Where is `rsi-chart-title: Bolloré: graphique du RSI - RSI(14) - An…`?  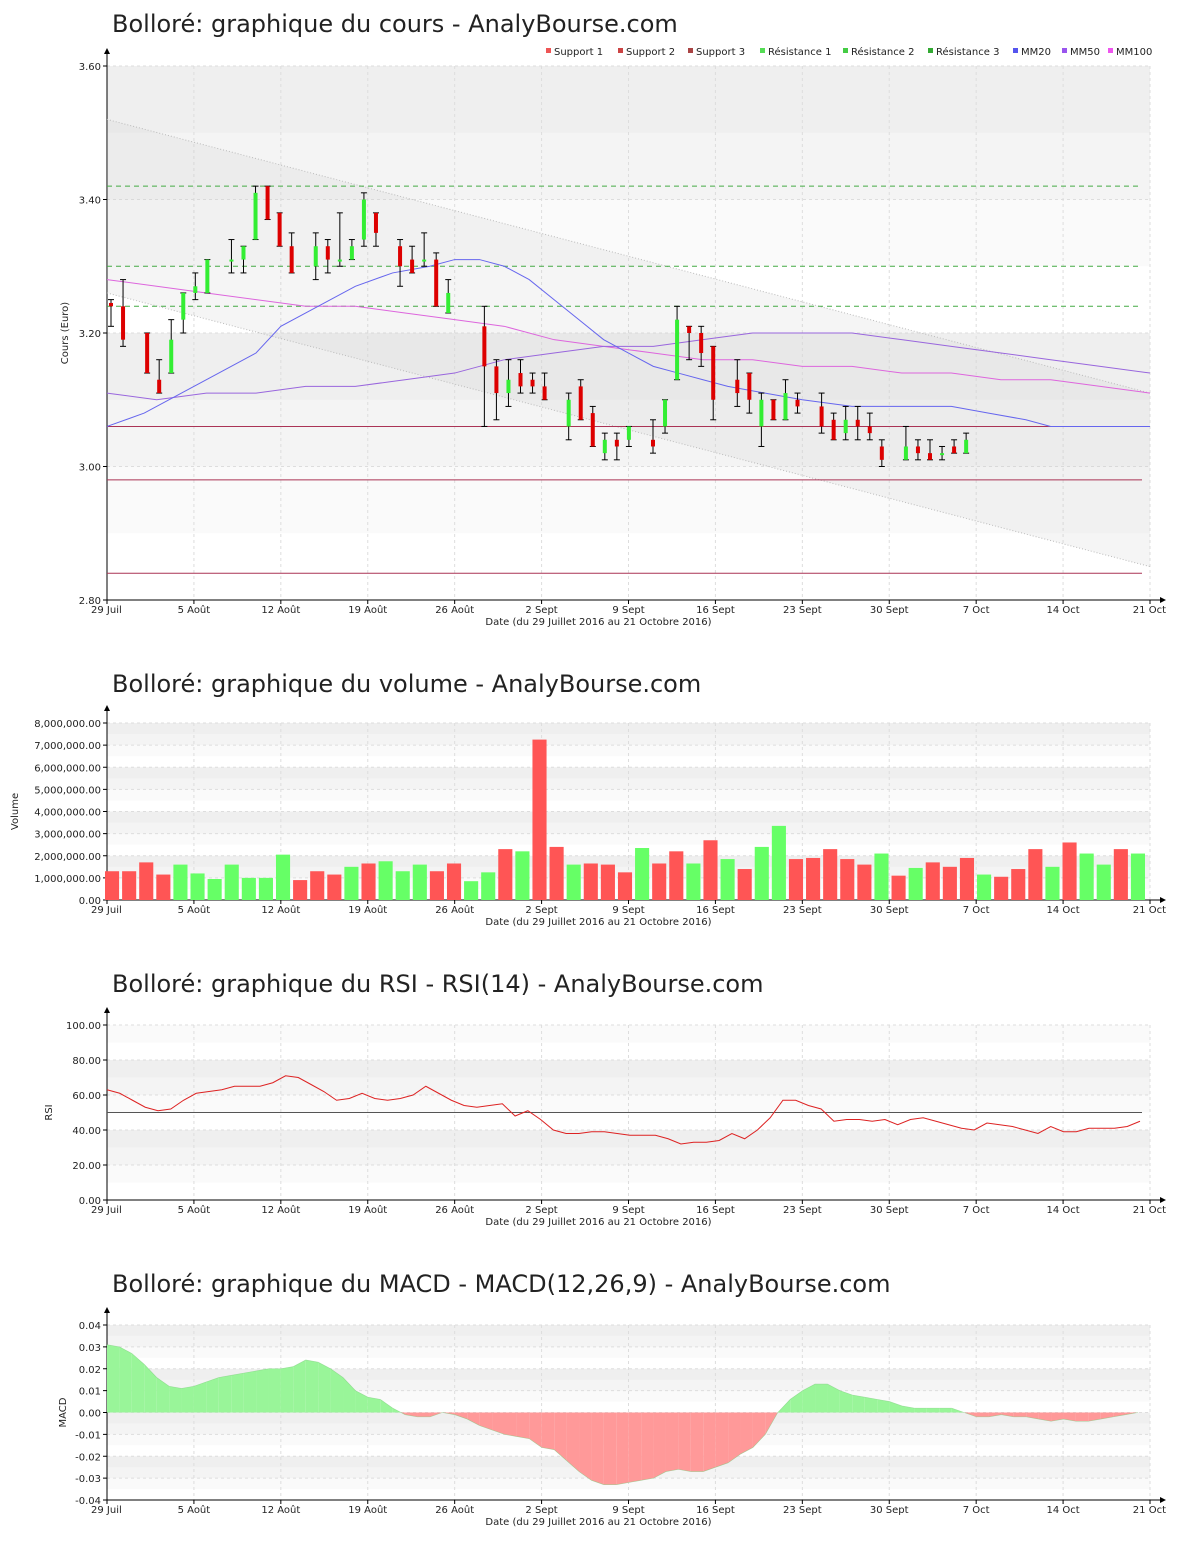
rsi-chart-title: Bolloré: graphique du RSI - RSI(14) - An… is located at coordinates (438, 984).